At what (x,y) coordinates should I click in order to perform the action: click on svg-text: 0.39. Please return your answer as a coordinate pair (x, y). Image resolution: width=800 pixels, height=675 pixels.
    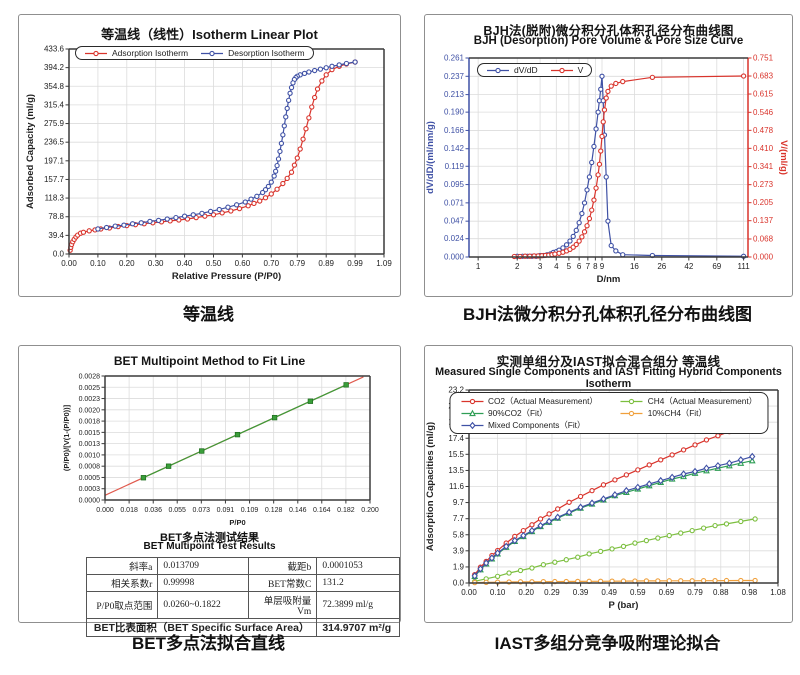
    Looking at the image, I should click on (581, 592).